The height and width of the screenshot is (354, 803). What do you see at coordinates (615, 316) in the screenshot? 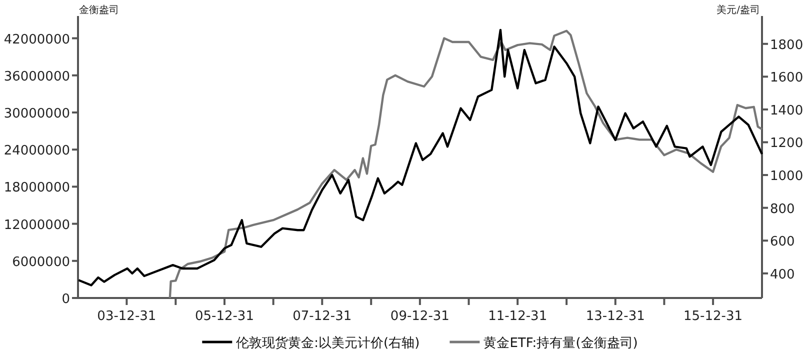
I see `x-tick-label: 13-12-31` at bounding box center [615, 316].